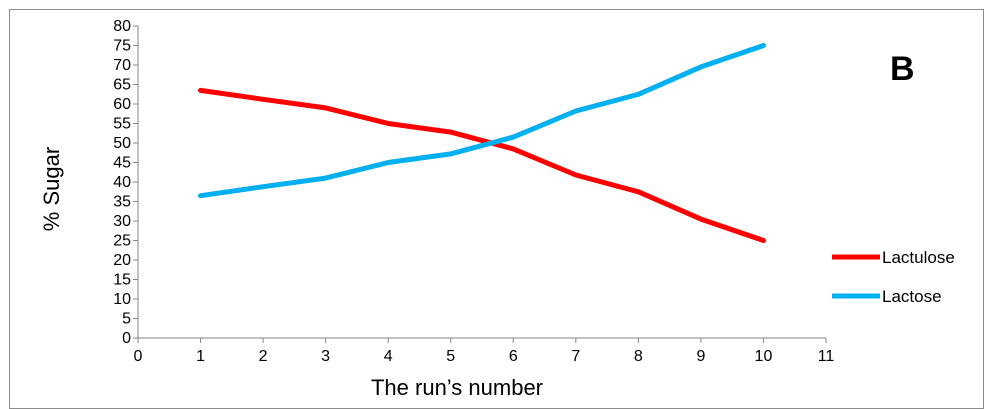 The image size is (993, 409). I want to click on x-tick-label: 9, so click(700, 356).